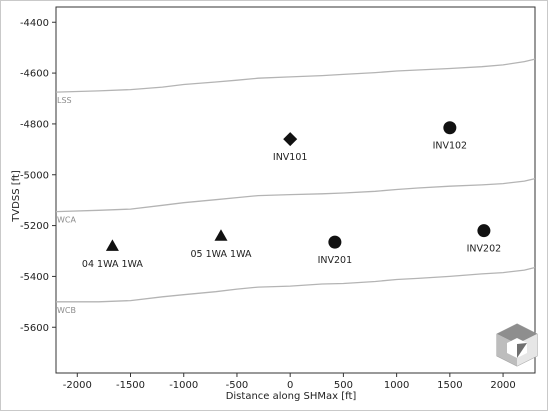 This screenshot has height=411, width=548. What do you see at coordinates (34, 124) in the screenshot?
I see `y-tick-label: -4800` at bounding box center [34, 124].